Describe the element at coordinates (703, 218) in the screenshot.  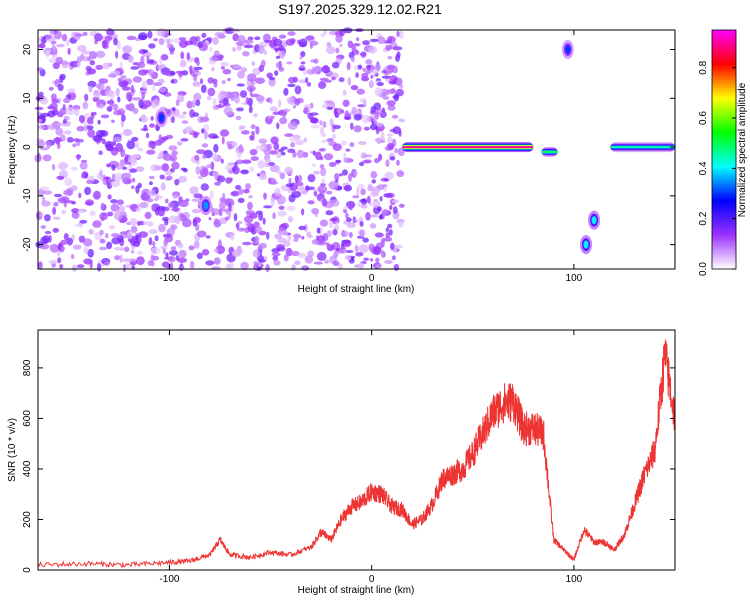
I see `colorbar-tick-label: 0.2` at that location.